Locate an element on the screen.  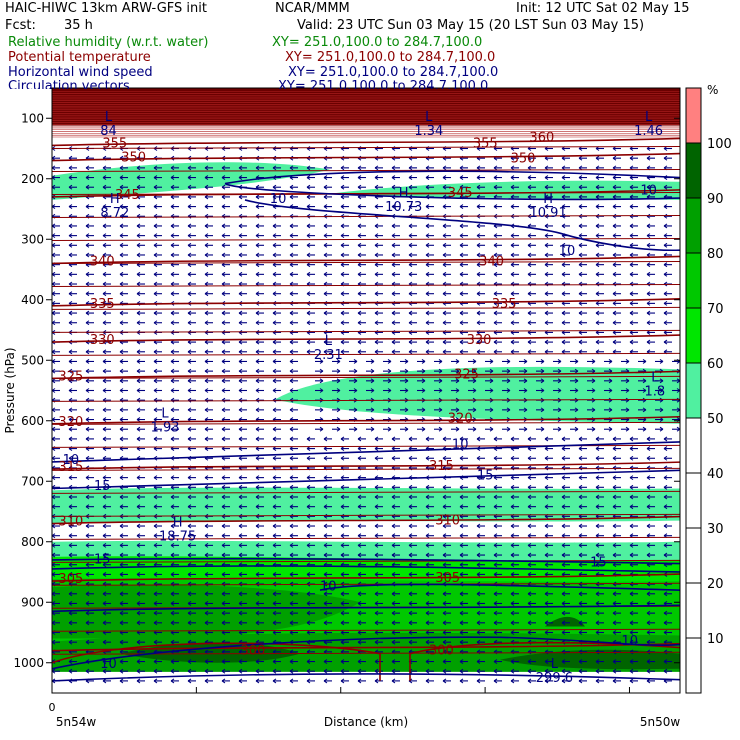
extremum-marker: L is located at coordinates (165, 414).